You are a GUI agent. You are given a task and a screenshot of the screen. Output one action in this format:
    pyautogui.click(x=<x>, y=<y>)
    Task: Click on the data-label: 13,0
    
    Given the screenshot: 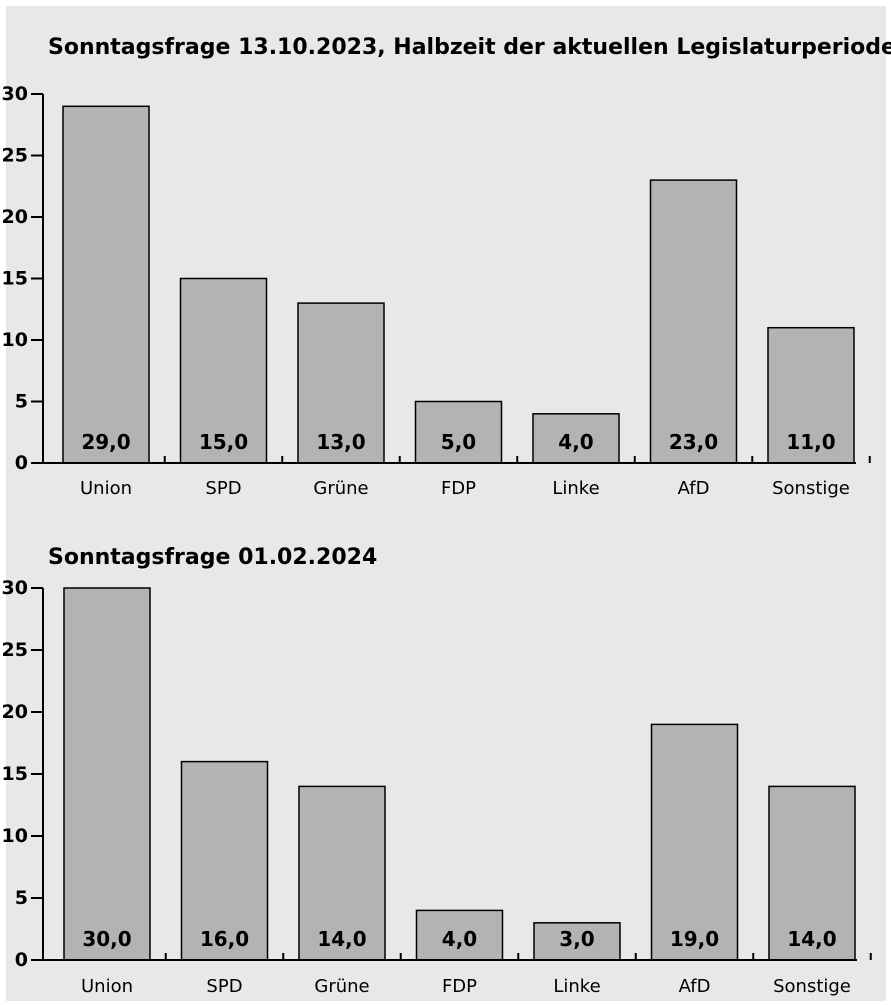 What is the action you would take?
    pyautogui.click(x=340, y=442)
    